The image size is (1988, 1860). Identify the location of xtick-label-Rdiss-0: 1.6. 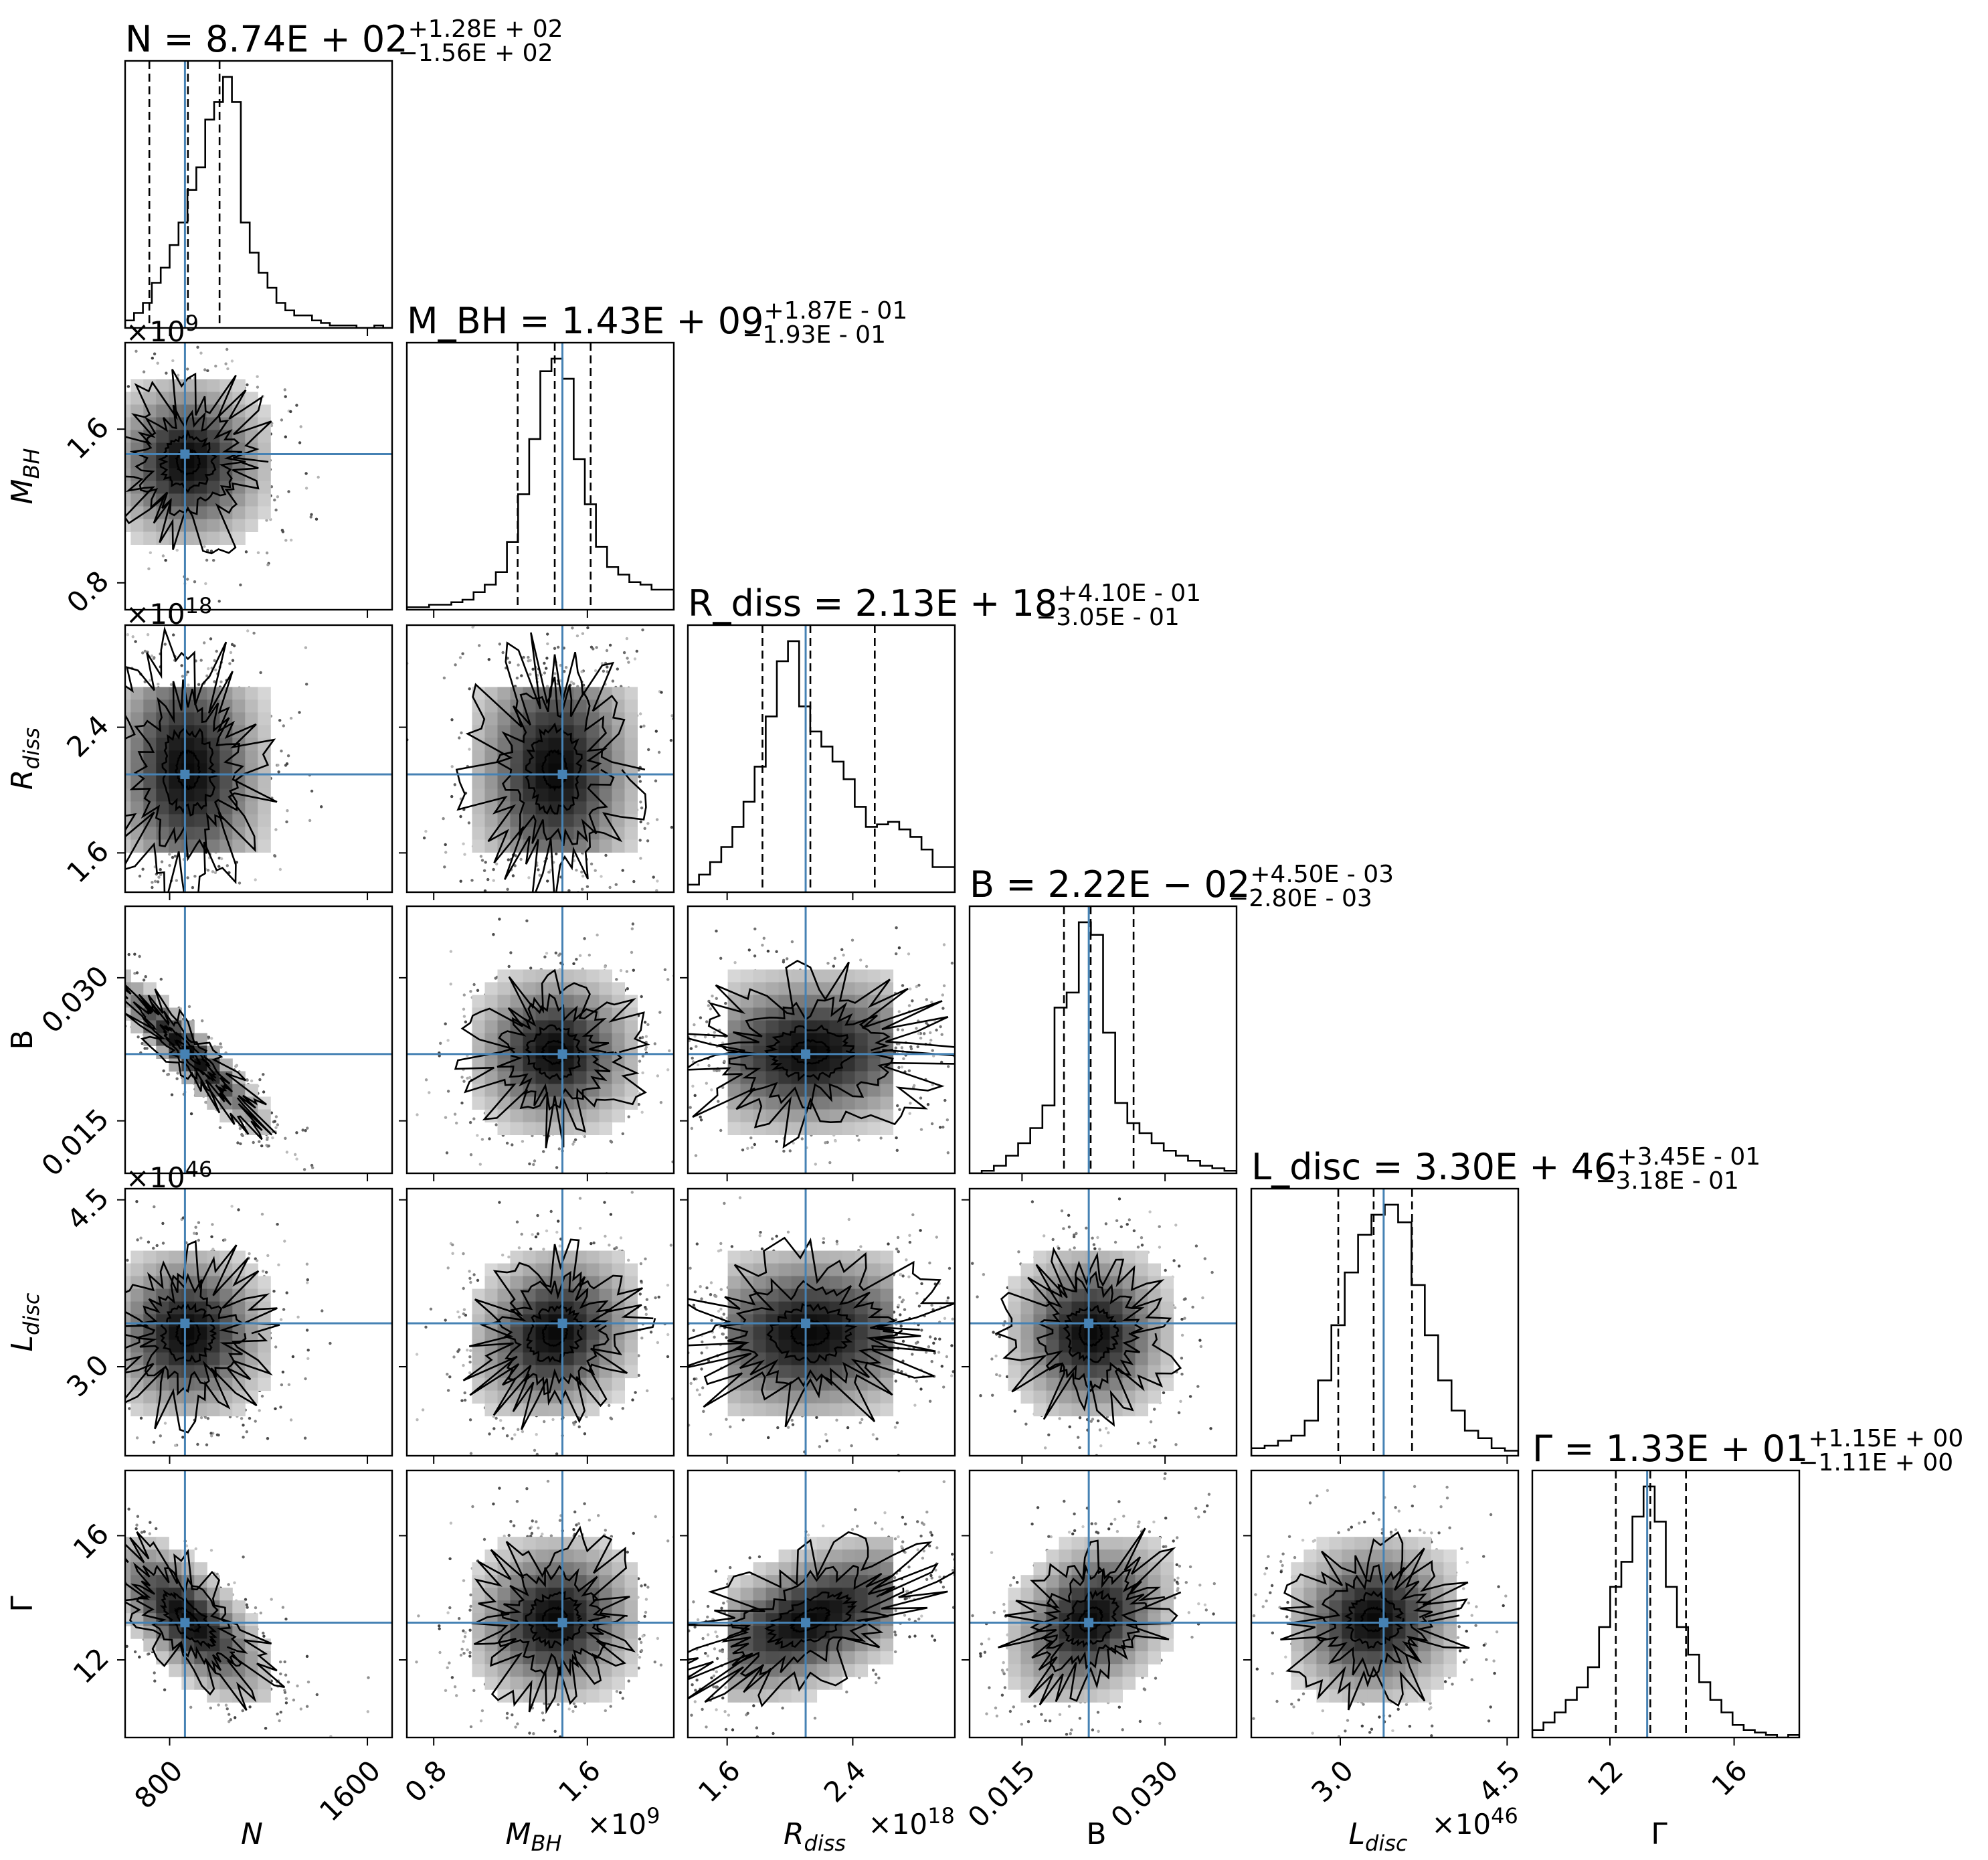
(720, 1781).